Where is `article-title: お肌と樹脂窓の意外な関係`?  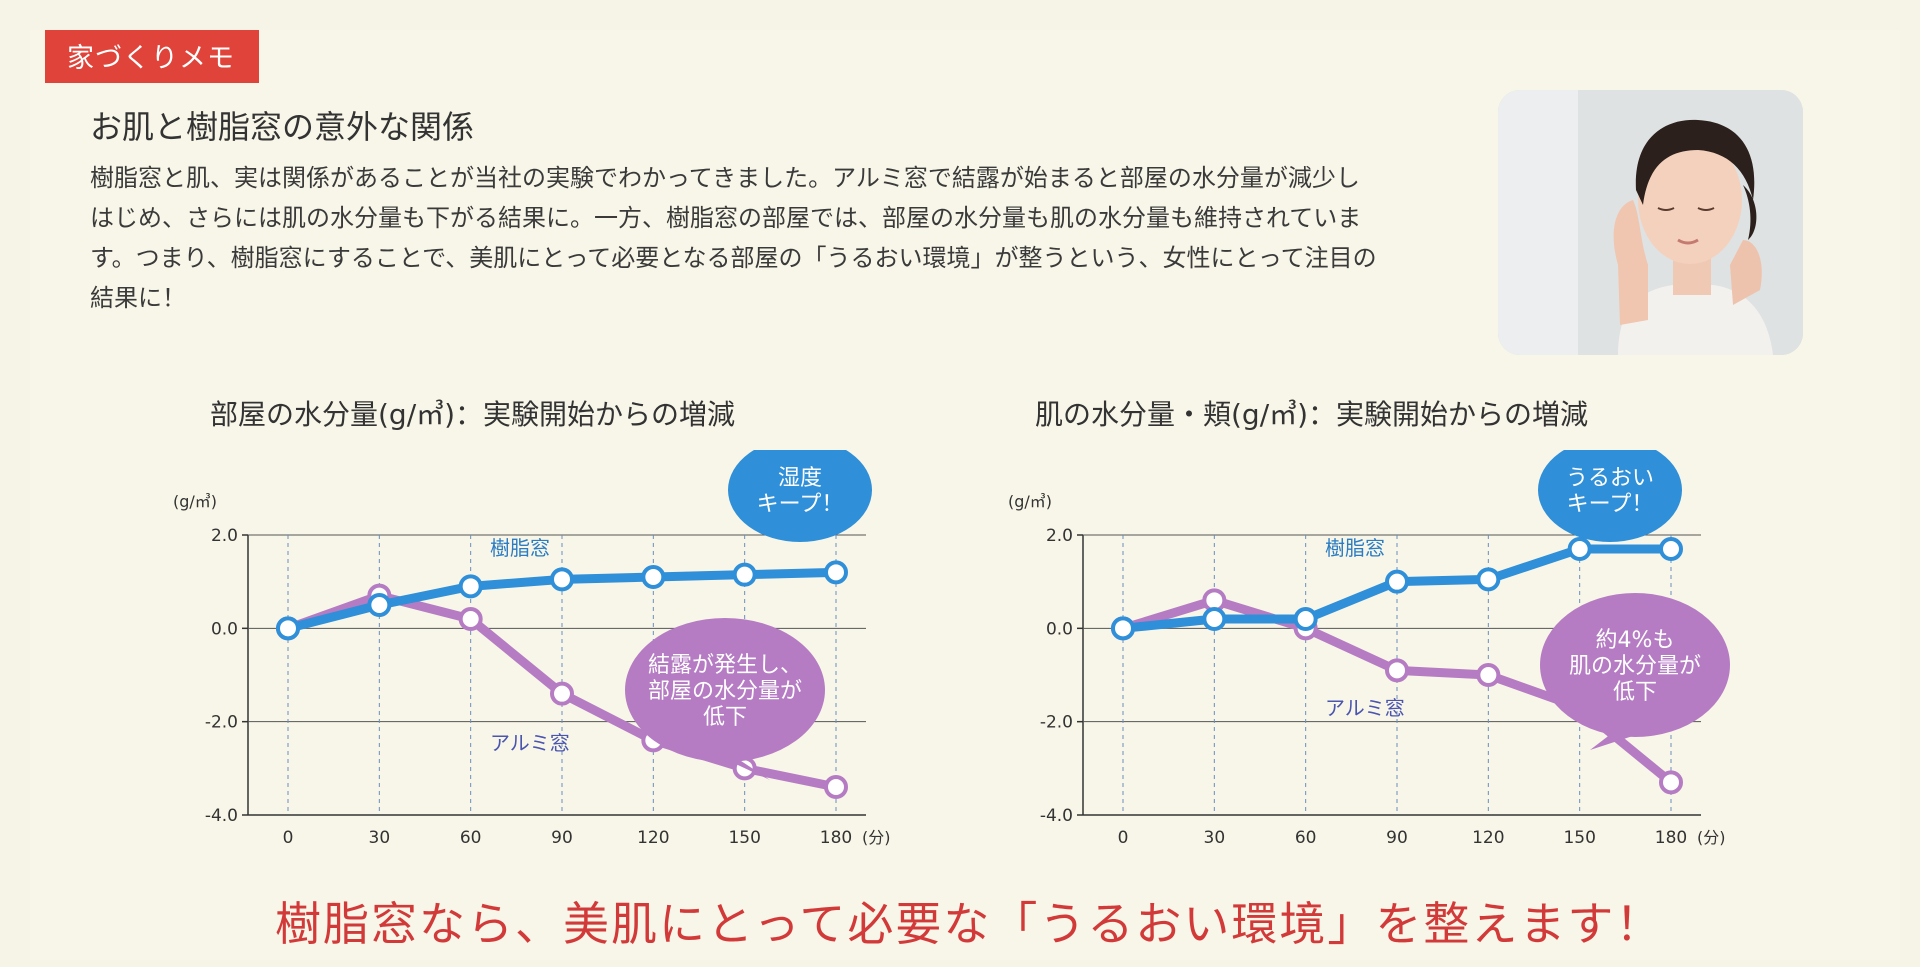
article-title: お肌と樹脂窓の意外な関係 is located at coordinates (282, 127).